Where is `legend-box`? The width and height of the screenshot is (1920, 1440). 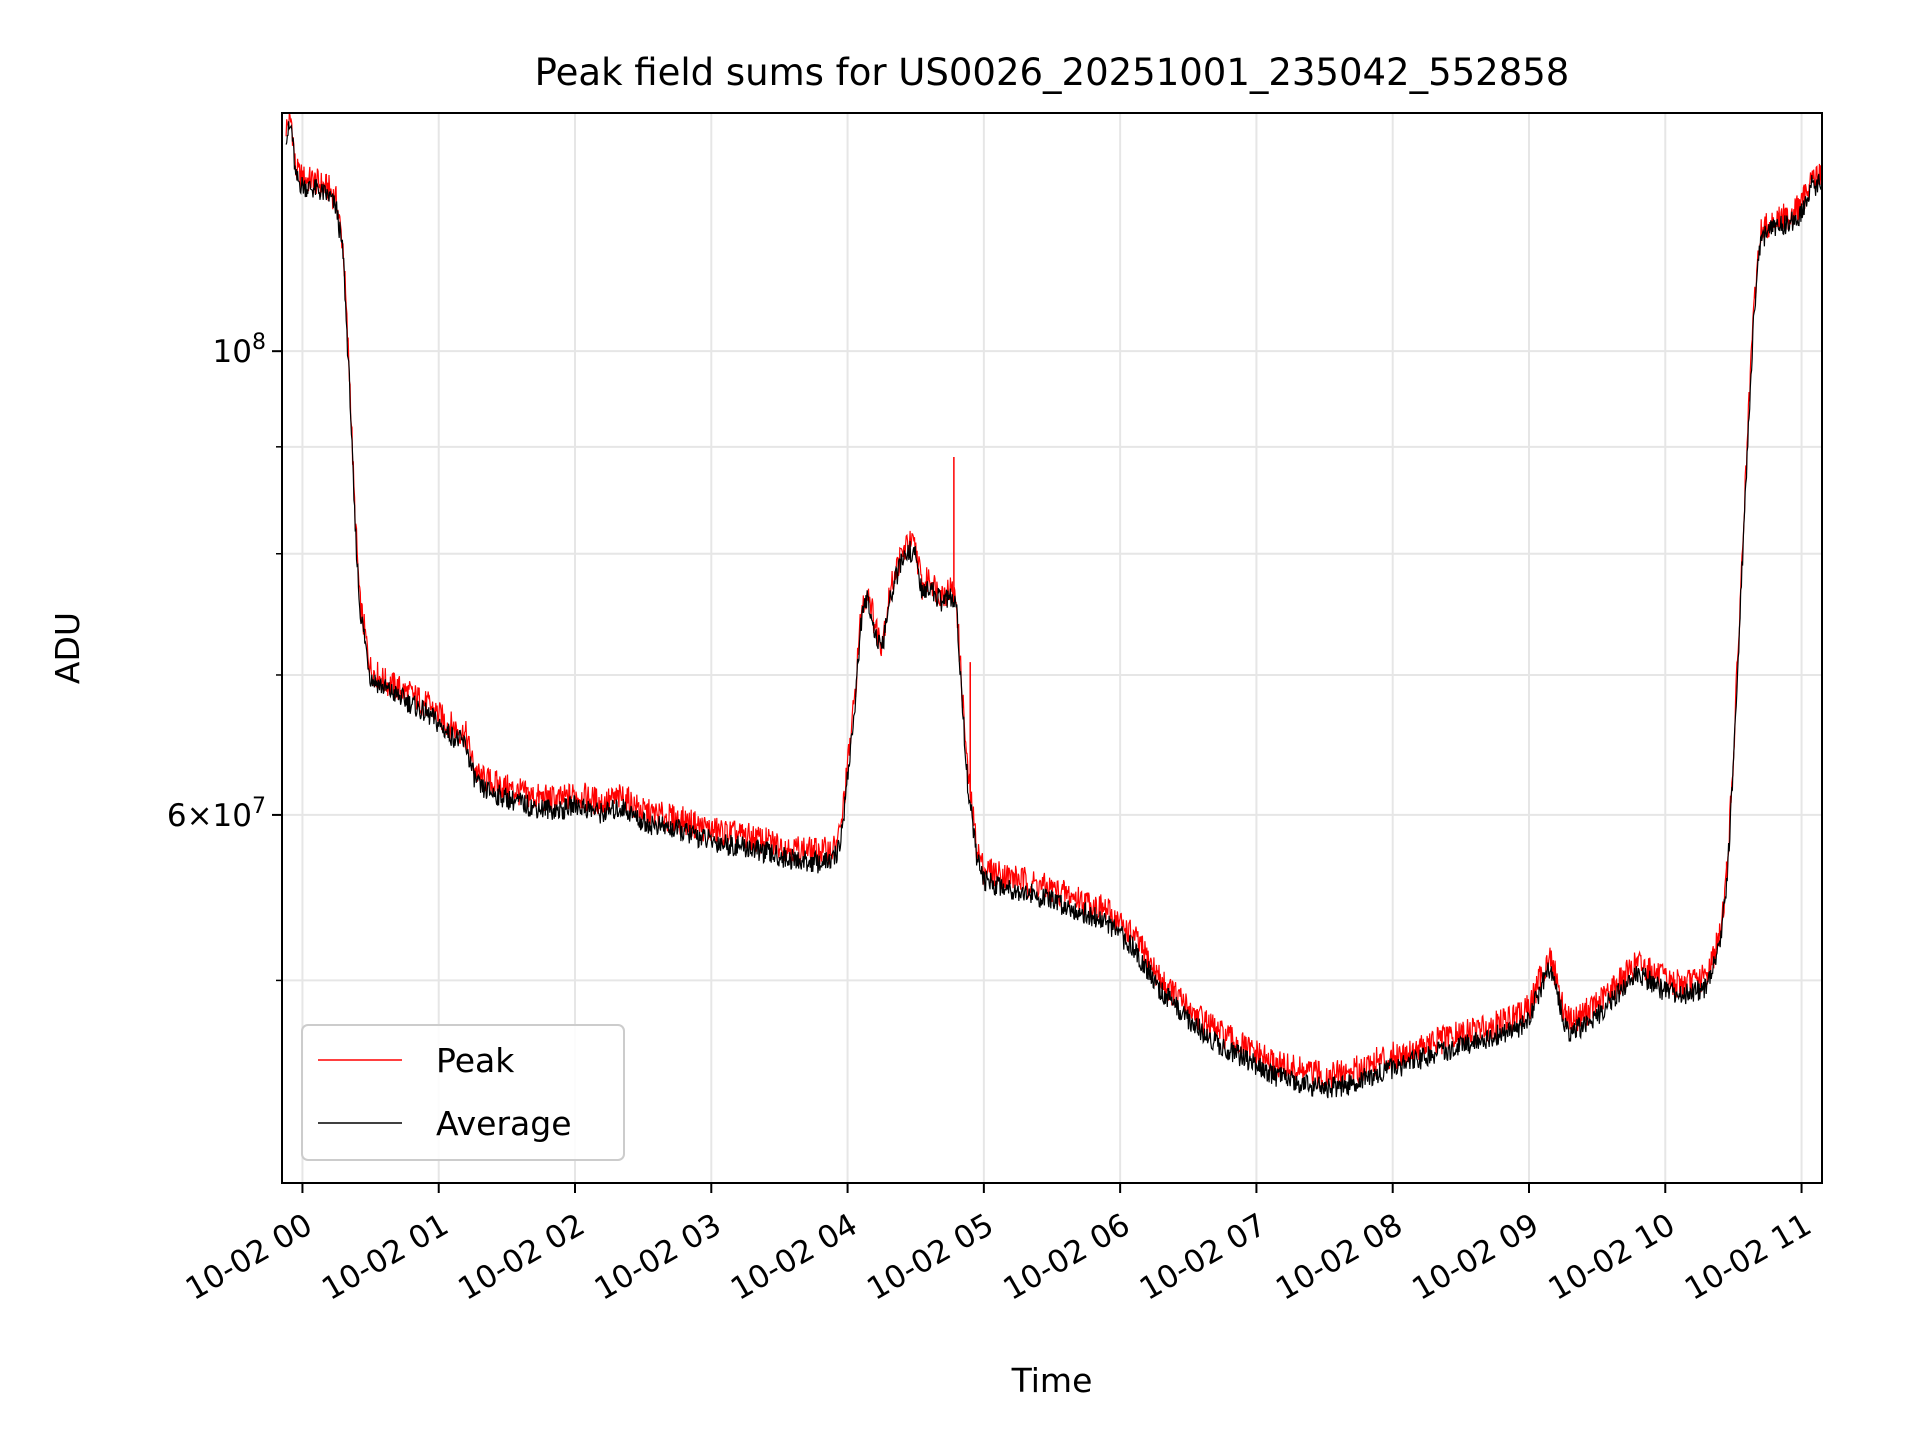
legend-box is located at coordinates (463, 1092).